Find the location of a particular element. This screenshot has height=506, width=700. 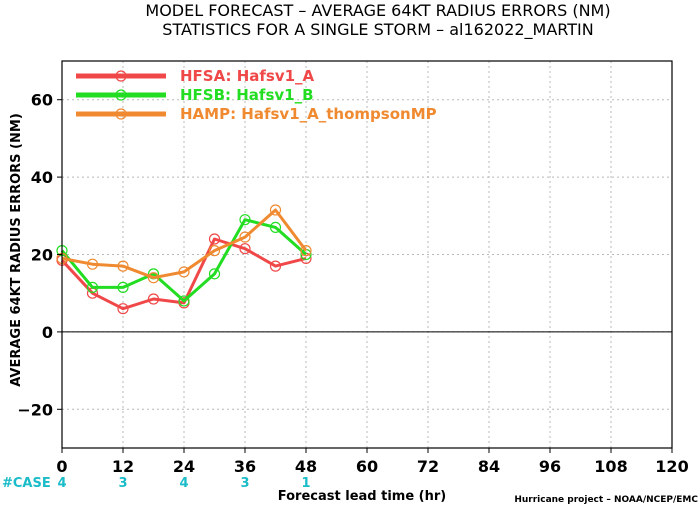

x-axis-title: Forecast lead time (hr) is located at coordinates (362, 496).